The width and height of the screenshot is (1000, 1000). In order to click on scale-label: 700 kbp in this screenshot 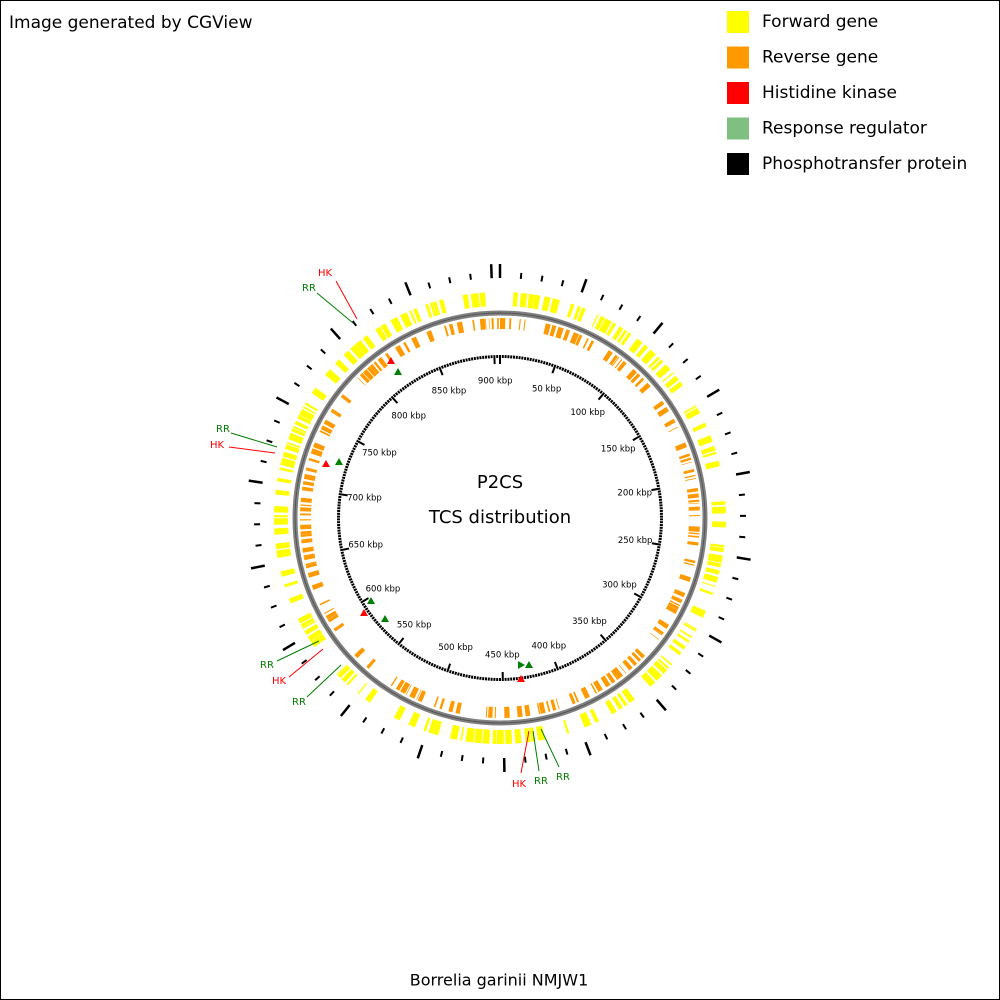, I will do `click(364, 498)`.